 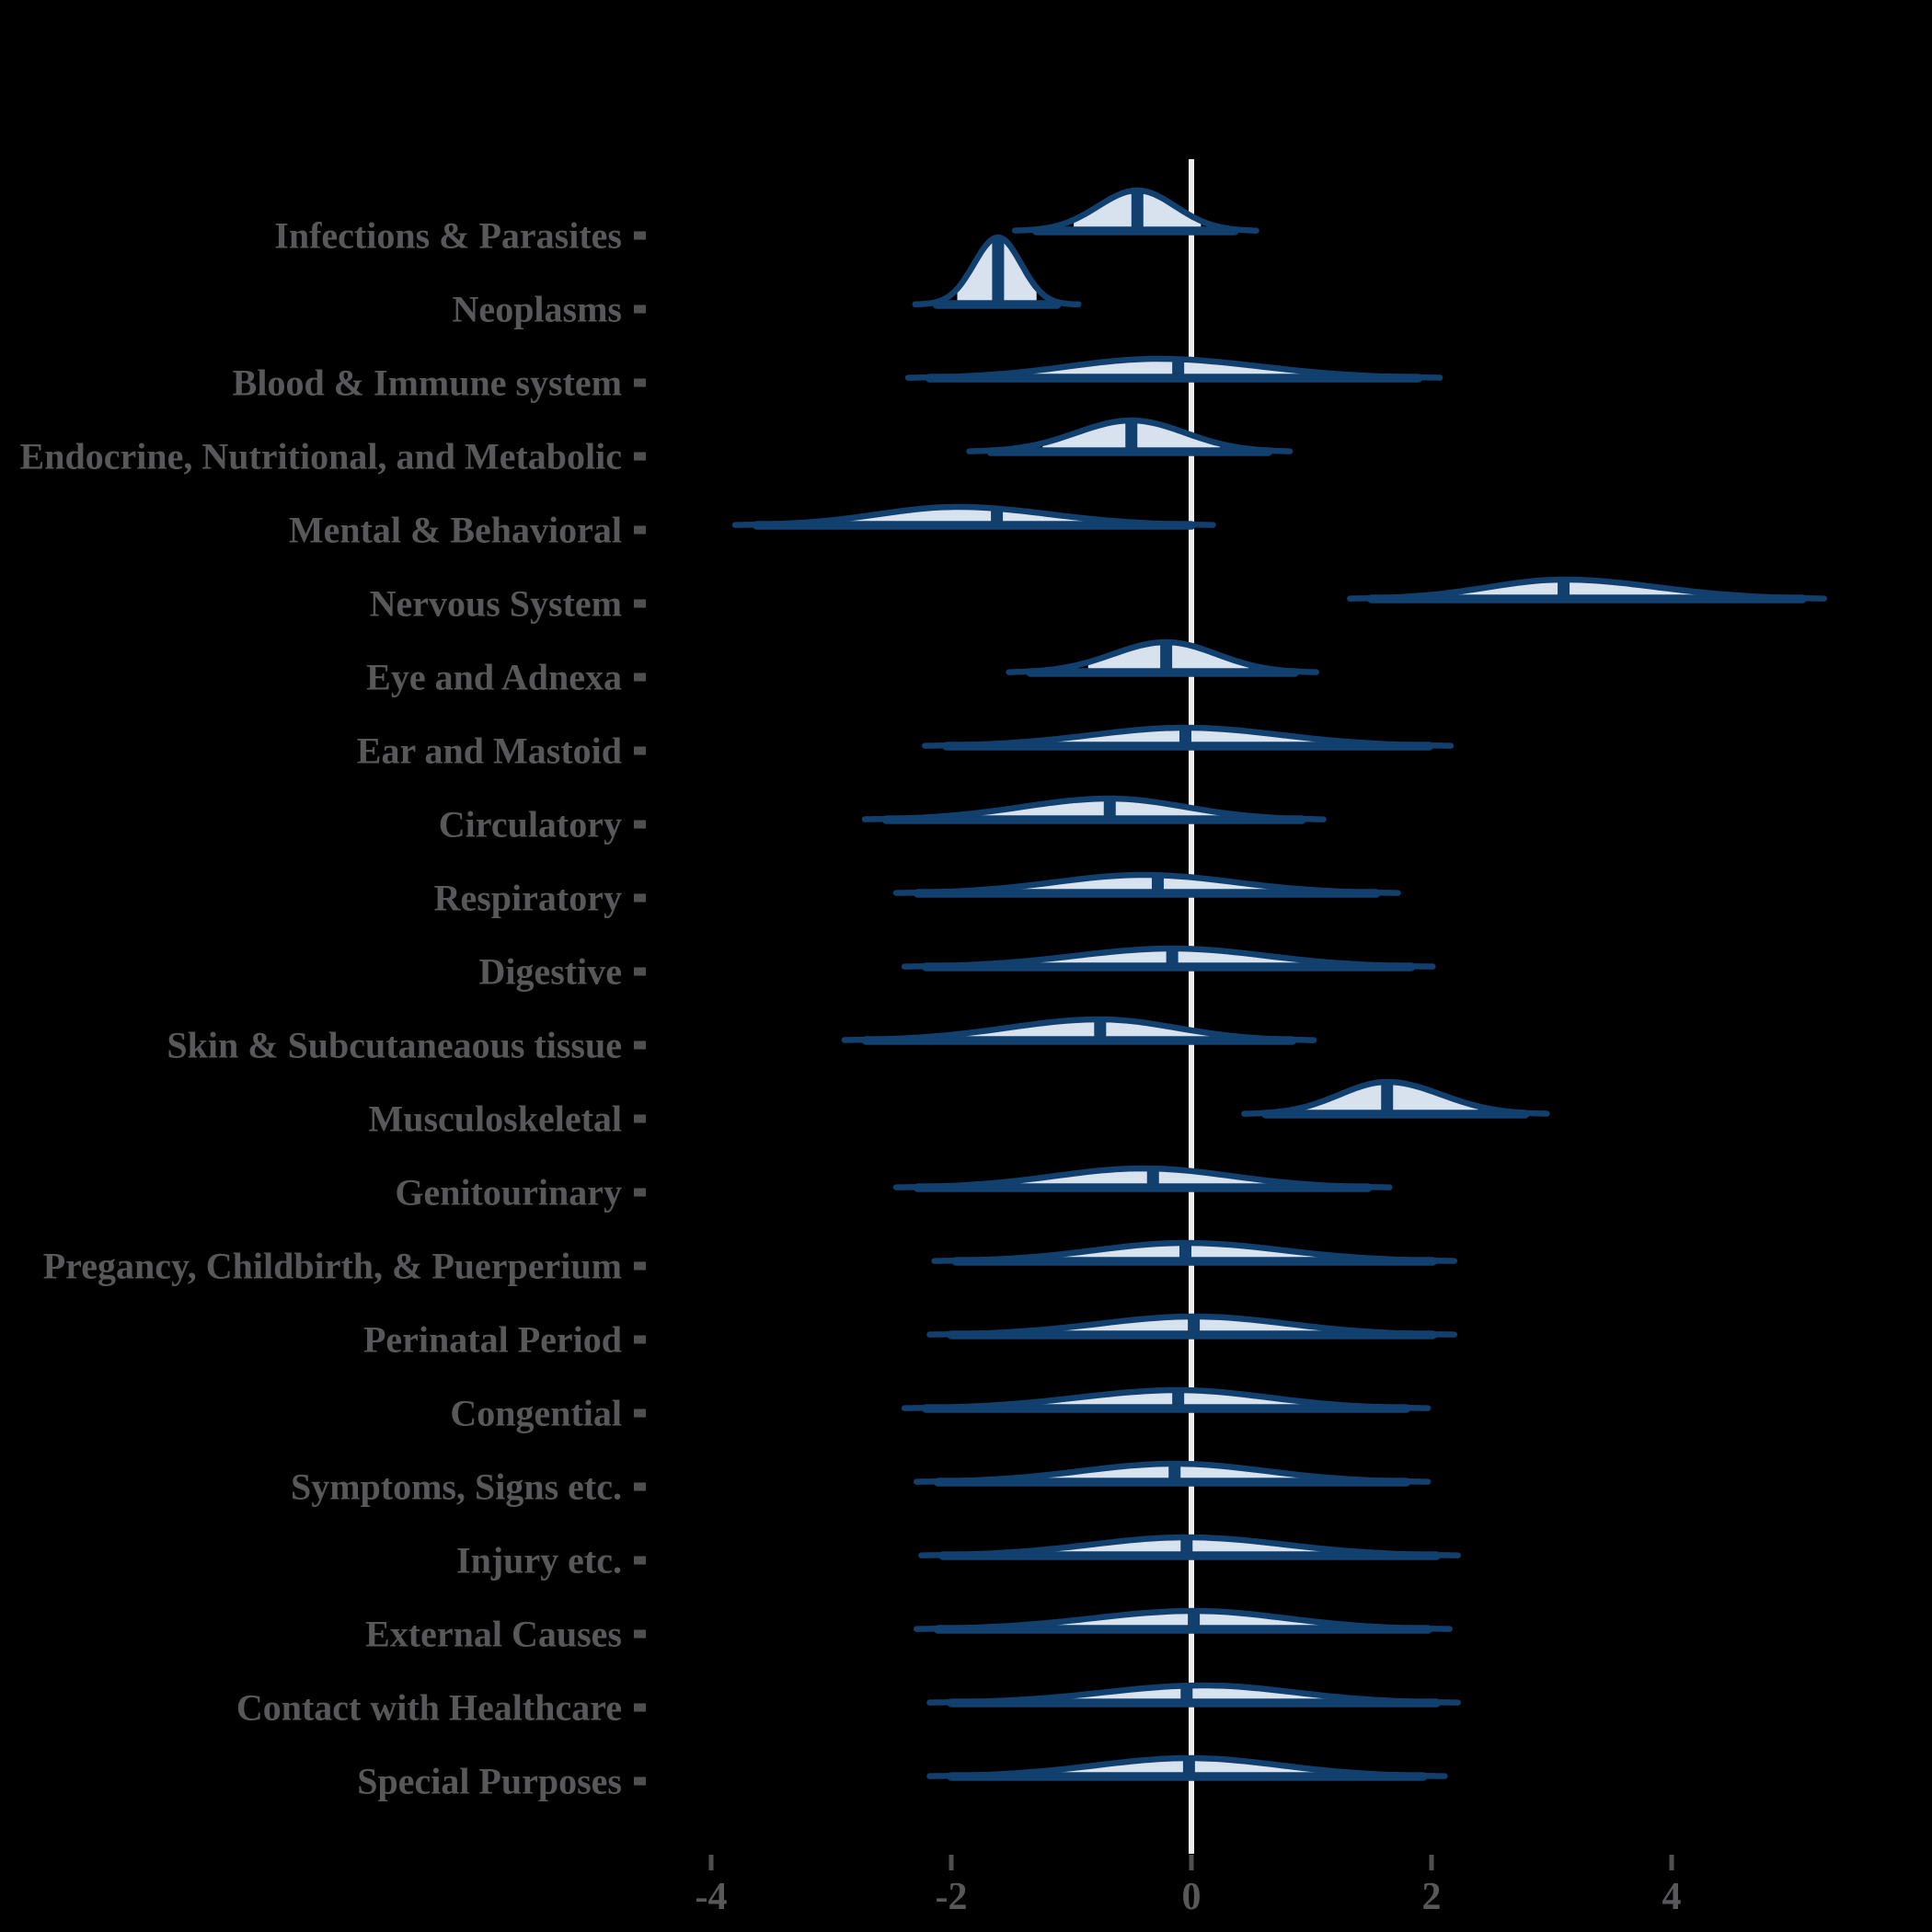 What do you see at coordinates (429, 1708) in the screenshot?
I see `category-label: Contact with Healthcare` at bounding box center [429, 1708].